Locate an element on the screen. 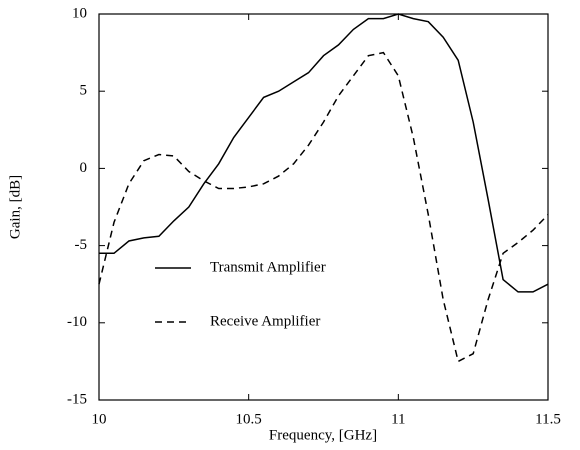 The height and width of the screenshot is (450, 580). y-tick-label: -5 is located at coordinates (81, 245).